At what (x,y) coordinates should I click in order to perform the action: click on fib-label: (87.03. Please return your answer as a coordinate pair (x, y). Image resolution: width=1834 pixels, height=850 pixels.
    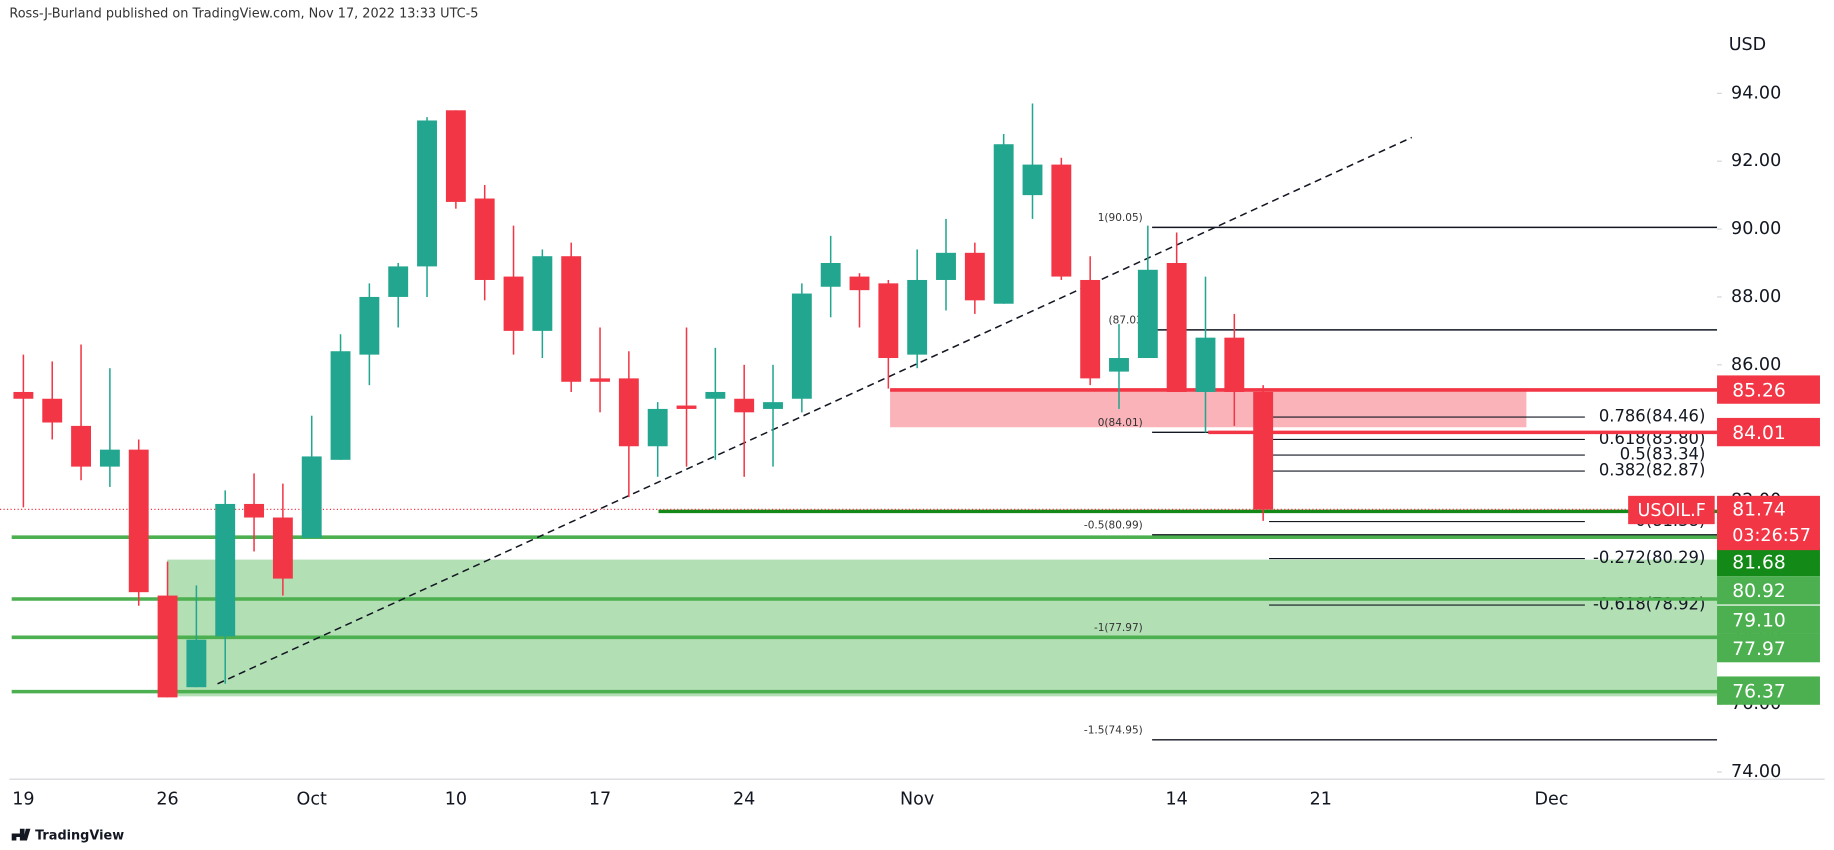
    Looking at the image, I should click on (1126, 320).